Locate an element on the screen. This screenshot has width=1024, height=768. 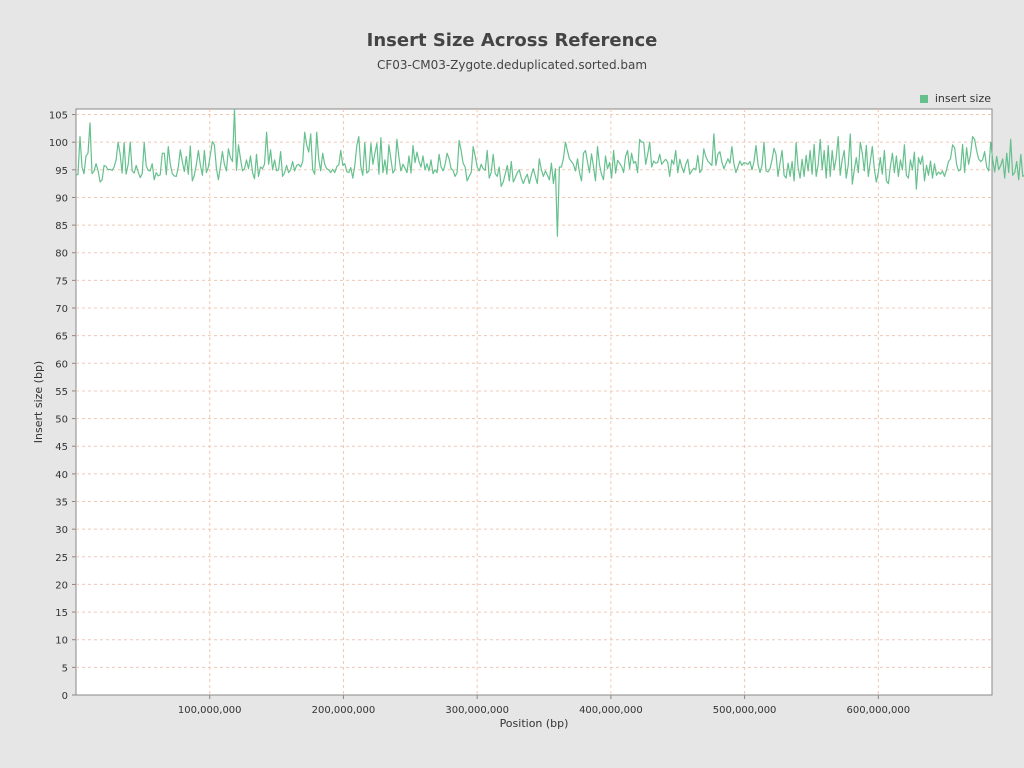
y-tick-label: 105 is located at coordinates (58, 116).